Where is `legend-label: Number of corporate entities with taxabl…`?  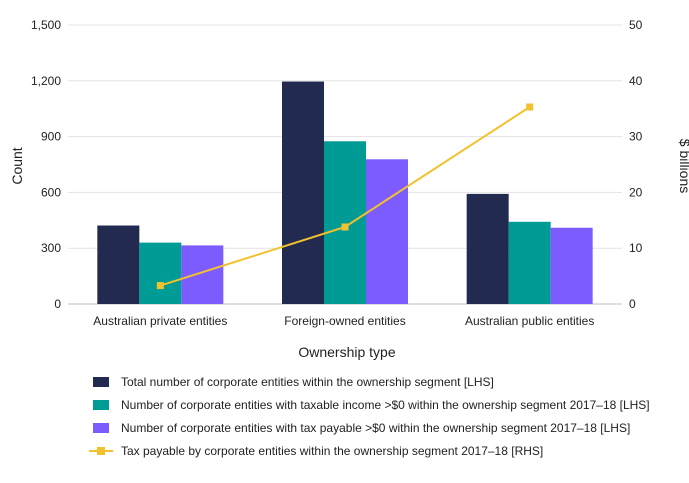 legend-label: Number of corporate entities with taxabl… is located at coordinates (385, 405).